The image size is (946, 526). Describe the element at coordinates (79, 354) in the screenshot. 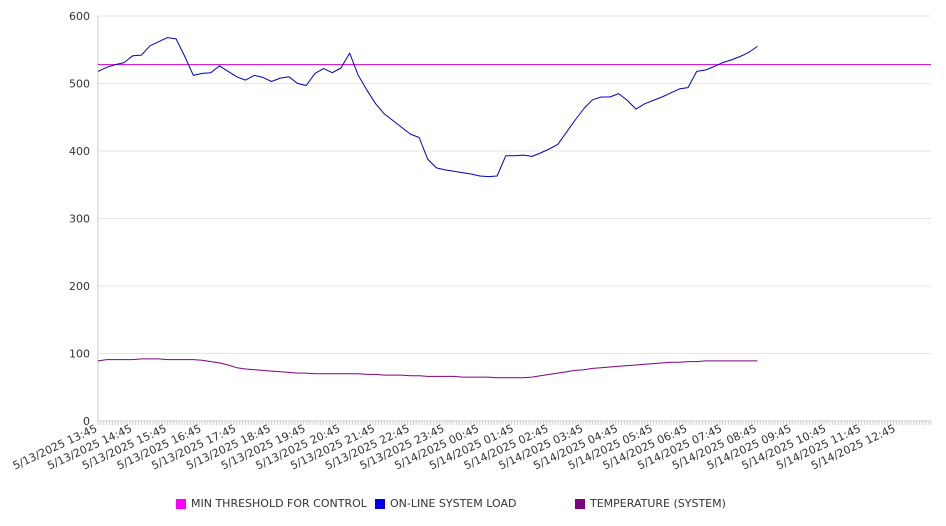

I see `y-tick-label-100: 100` at that location.